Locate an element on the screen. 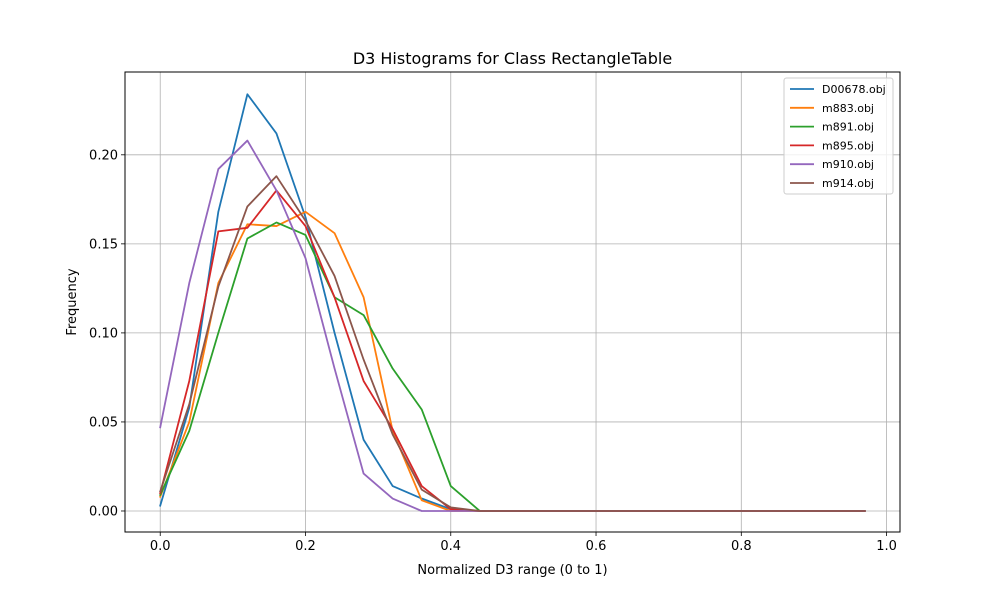  y-tick-label: 0.00 is located at coordinates (103, 511).